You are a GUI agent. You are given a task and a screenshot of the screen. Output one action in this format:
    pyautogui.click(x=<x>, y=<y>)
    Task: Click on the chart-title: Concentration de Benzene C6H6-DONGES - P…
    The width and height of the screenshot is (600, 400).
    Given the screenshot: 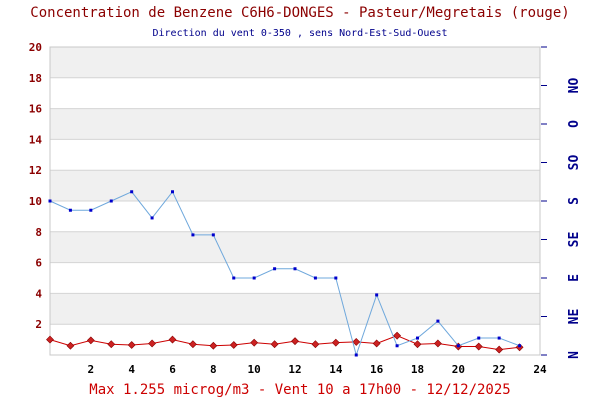 What is the action you would take?
    pyautogui.click(x=300, y=13)
    